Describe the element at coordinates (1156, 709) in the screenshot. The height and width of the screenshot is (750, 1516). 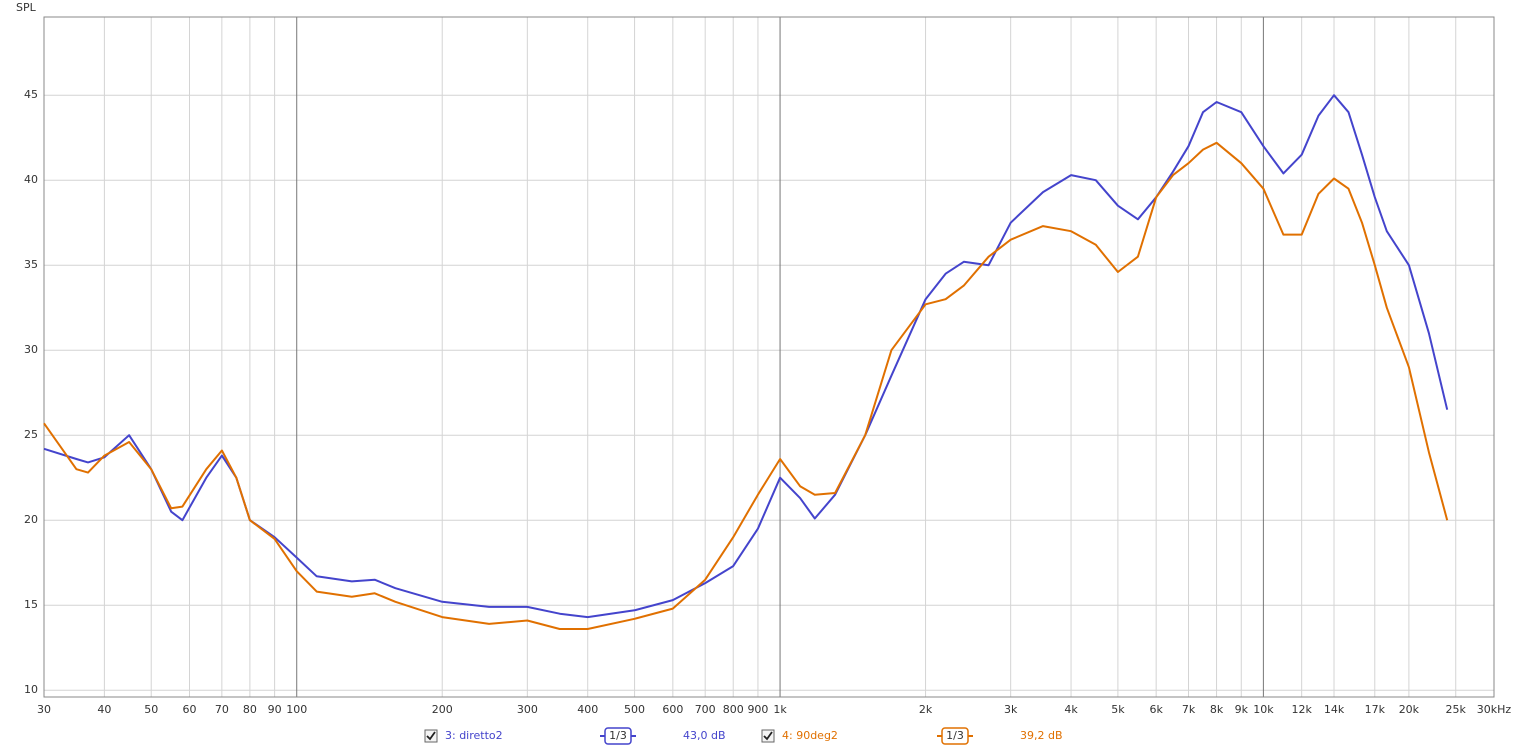
I see `x-tick-label: 6k` at that location.